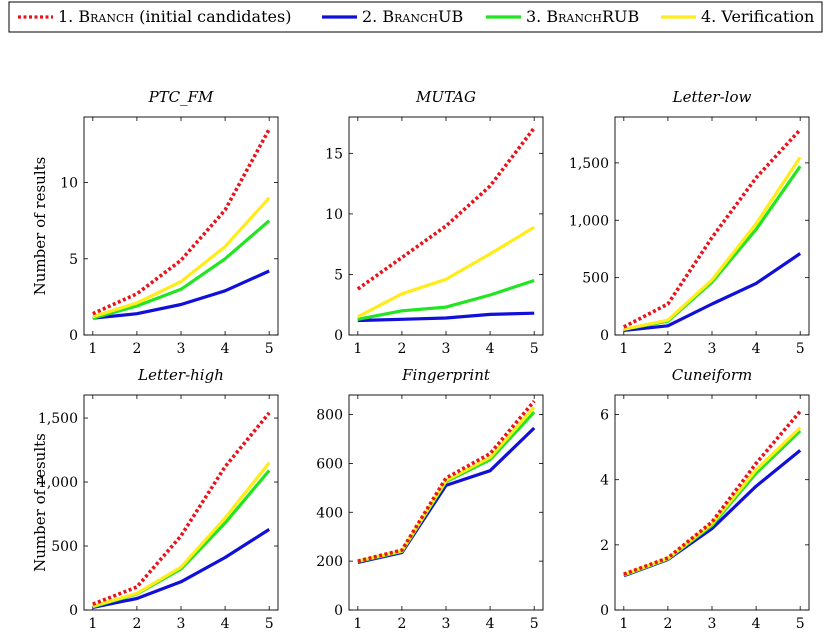 The image size is (824, 635). I want to click on y-tick-label: 800, so click(329, 416).